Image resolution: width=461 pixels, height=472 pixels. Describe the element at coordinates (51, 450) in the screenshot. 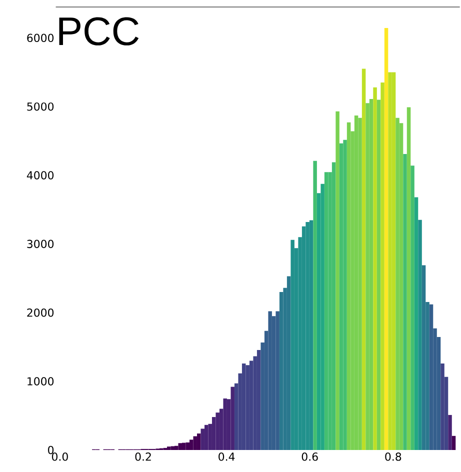

I see `y-tick-label: 0` at that location.